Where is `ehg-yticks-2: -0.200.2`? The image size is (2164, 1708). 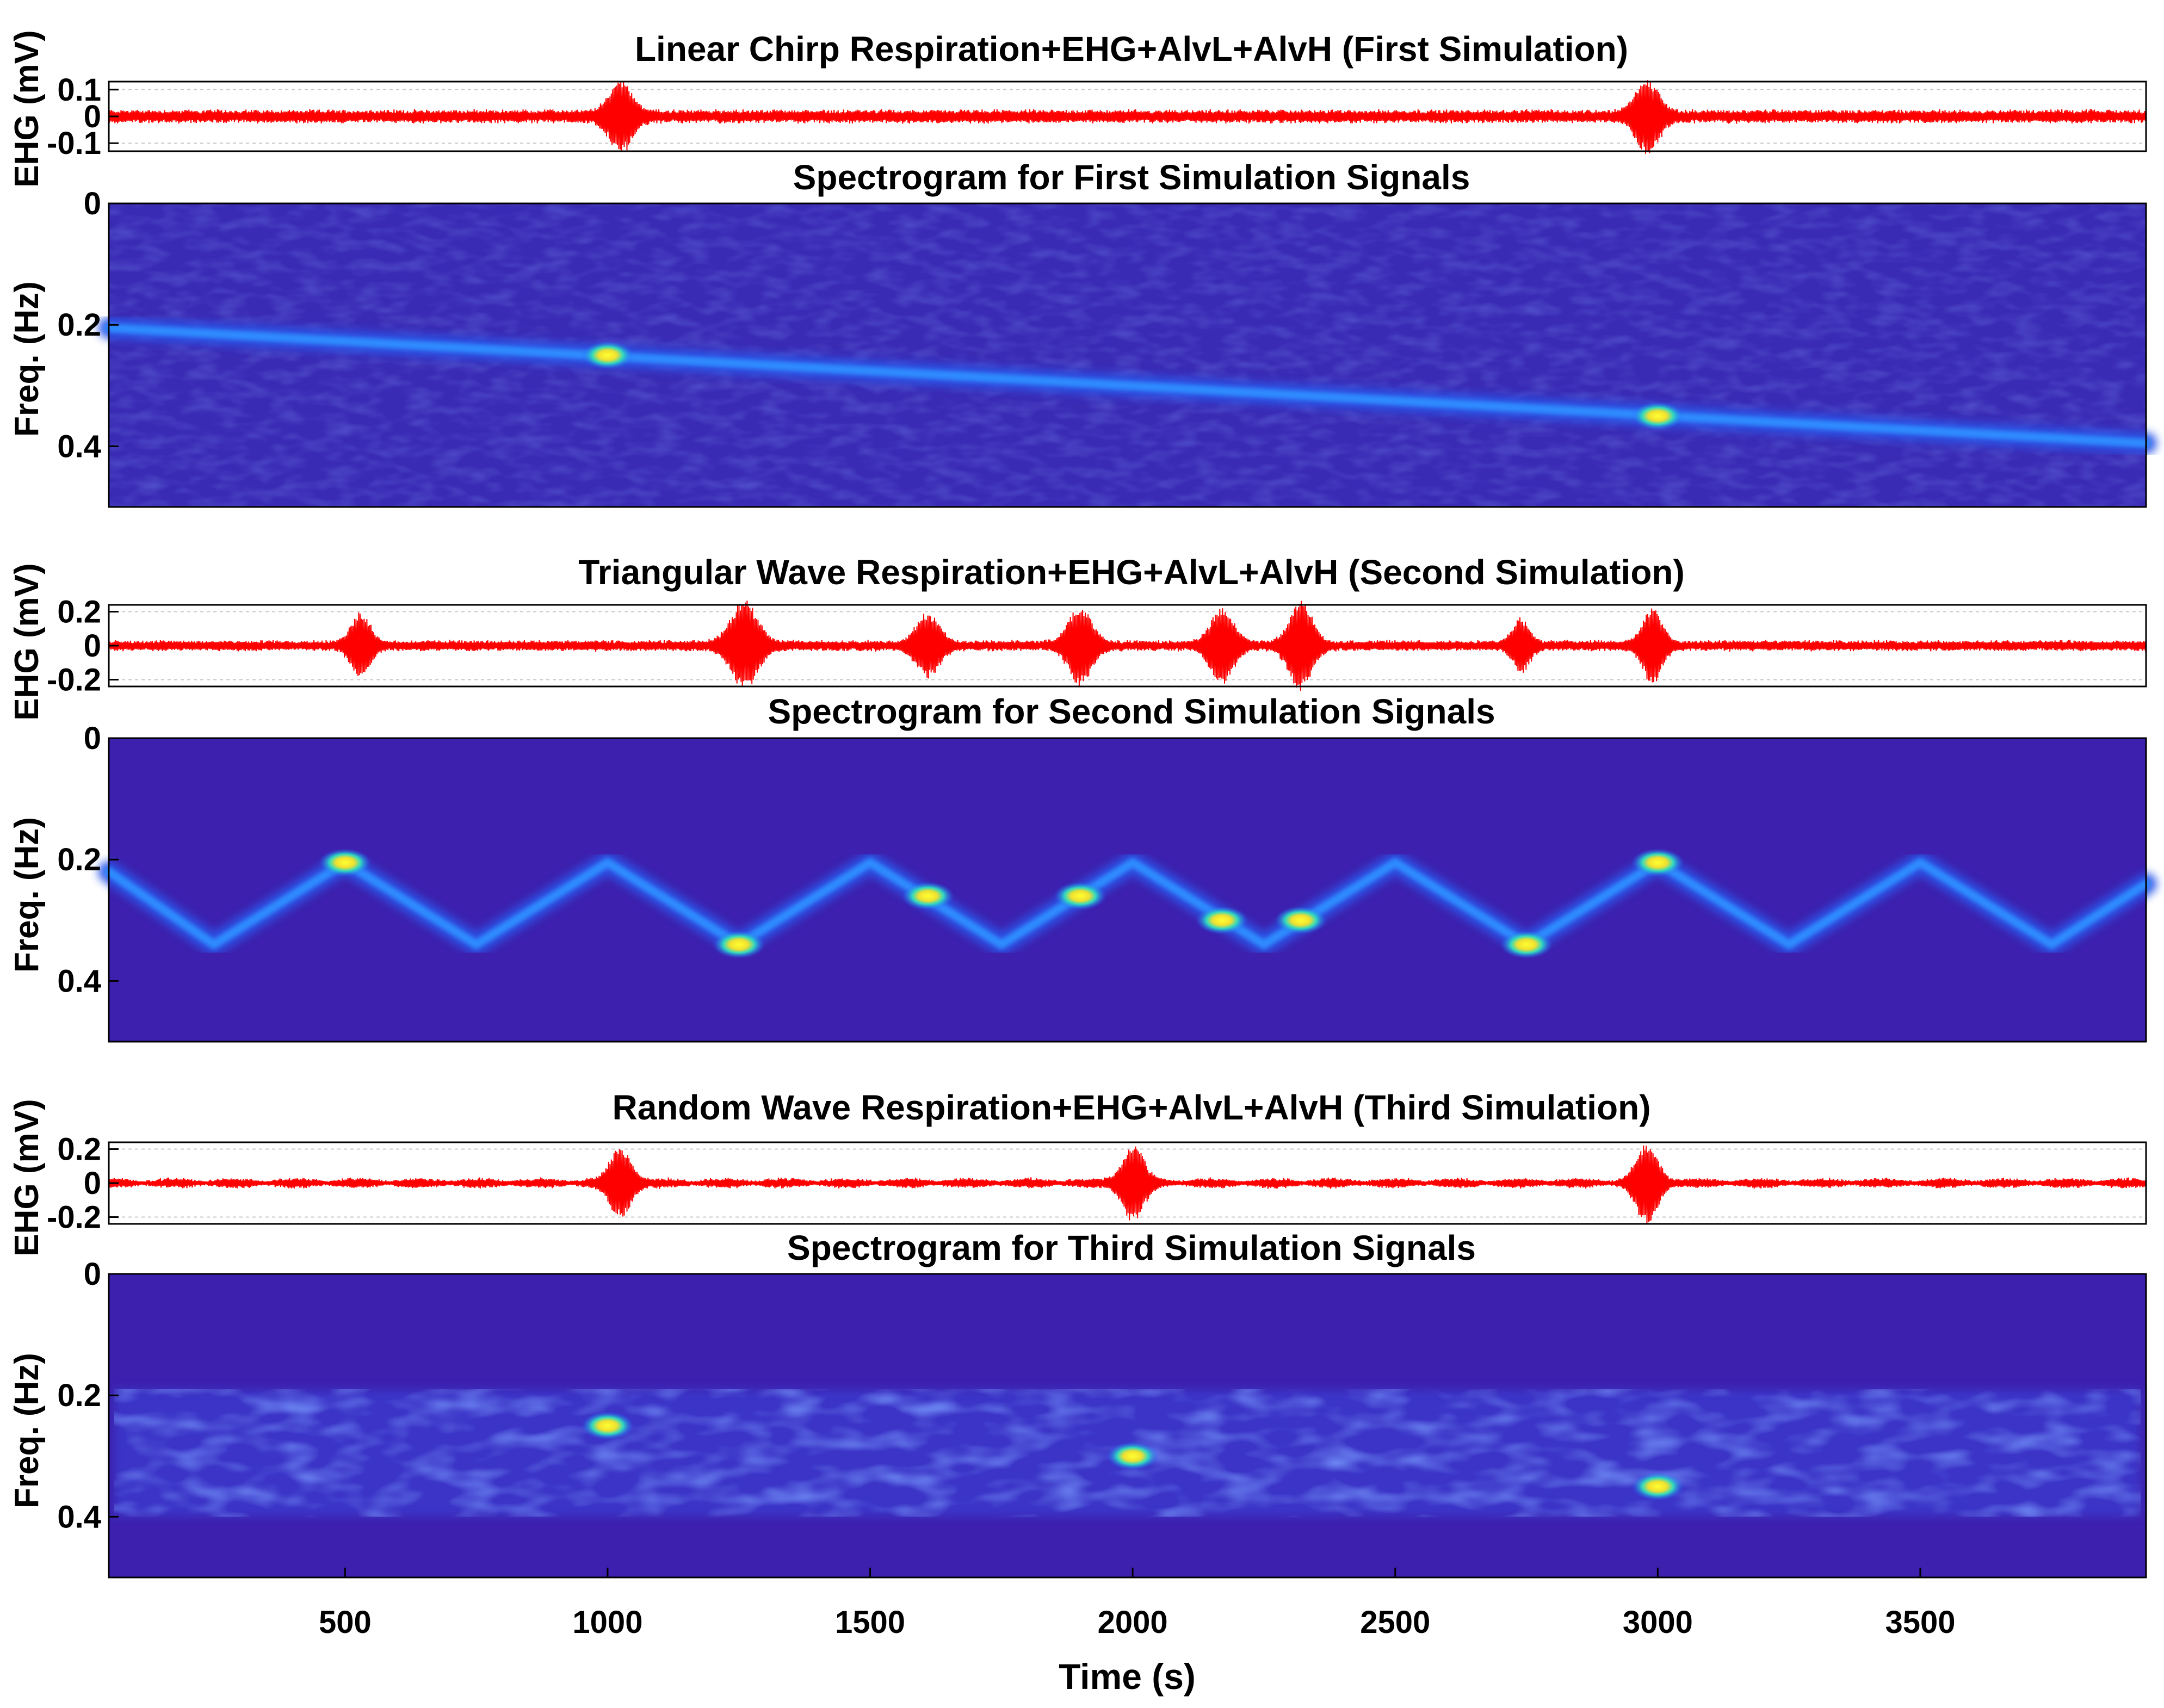 ehg-yticks-2: -0.200.2 is located at coordinates (83, 647).